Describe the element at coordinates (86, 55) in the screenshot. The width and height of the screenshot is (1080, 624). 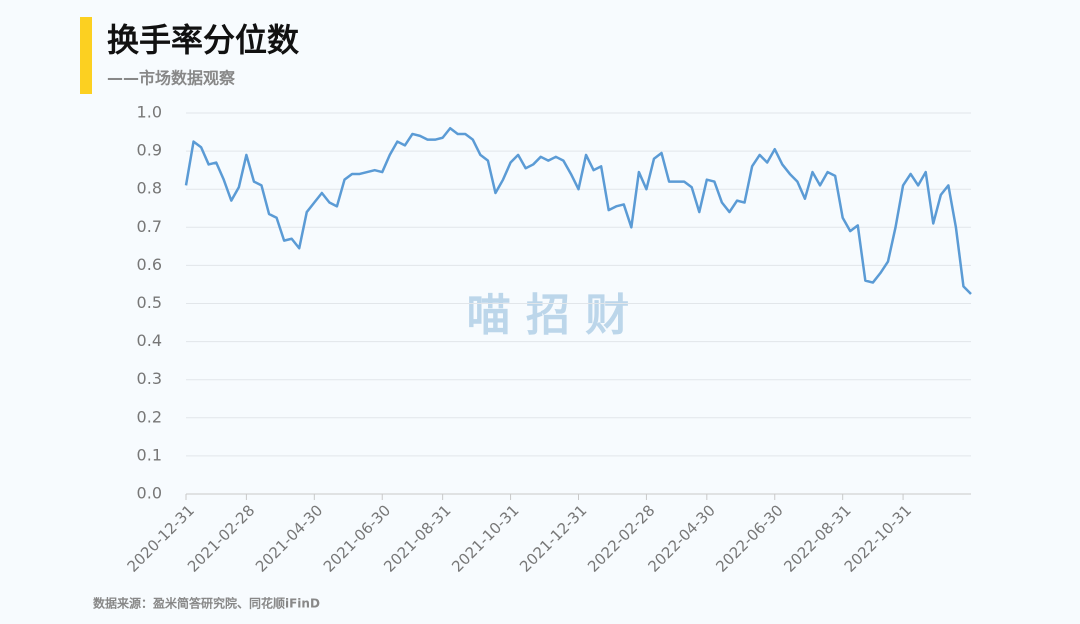
I see `accent-bar` at that location.